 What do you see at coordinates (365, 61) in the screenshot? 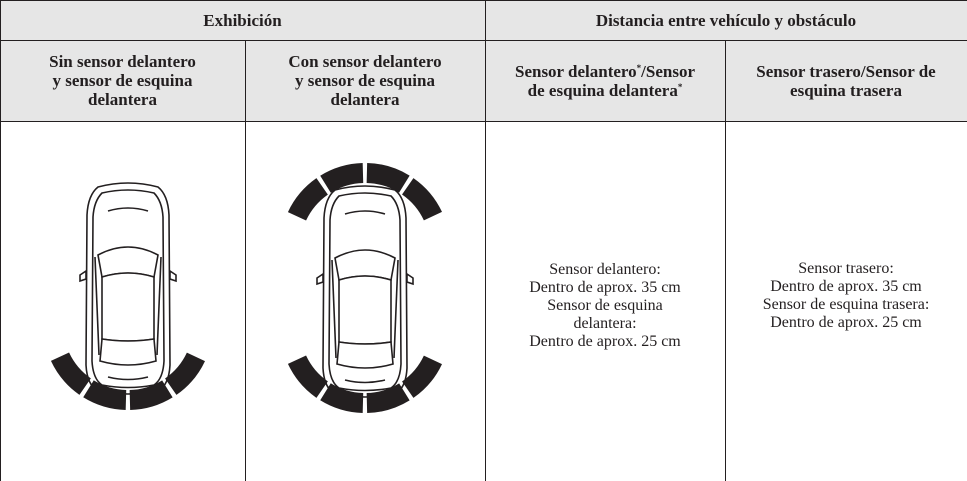
I see `line: Con sensor delantero` at bounding box center [365, 61].